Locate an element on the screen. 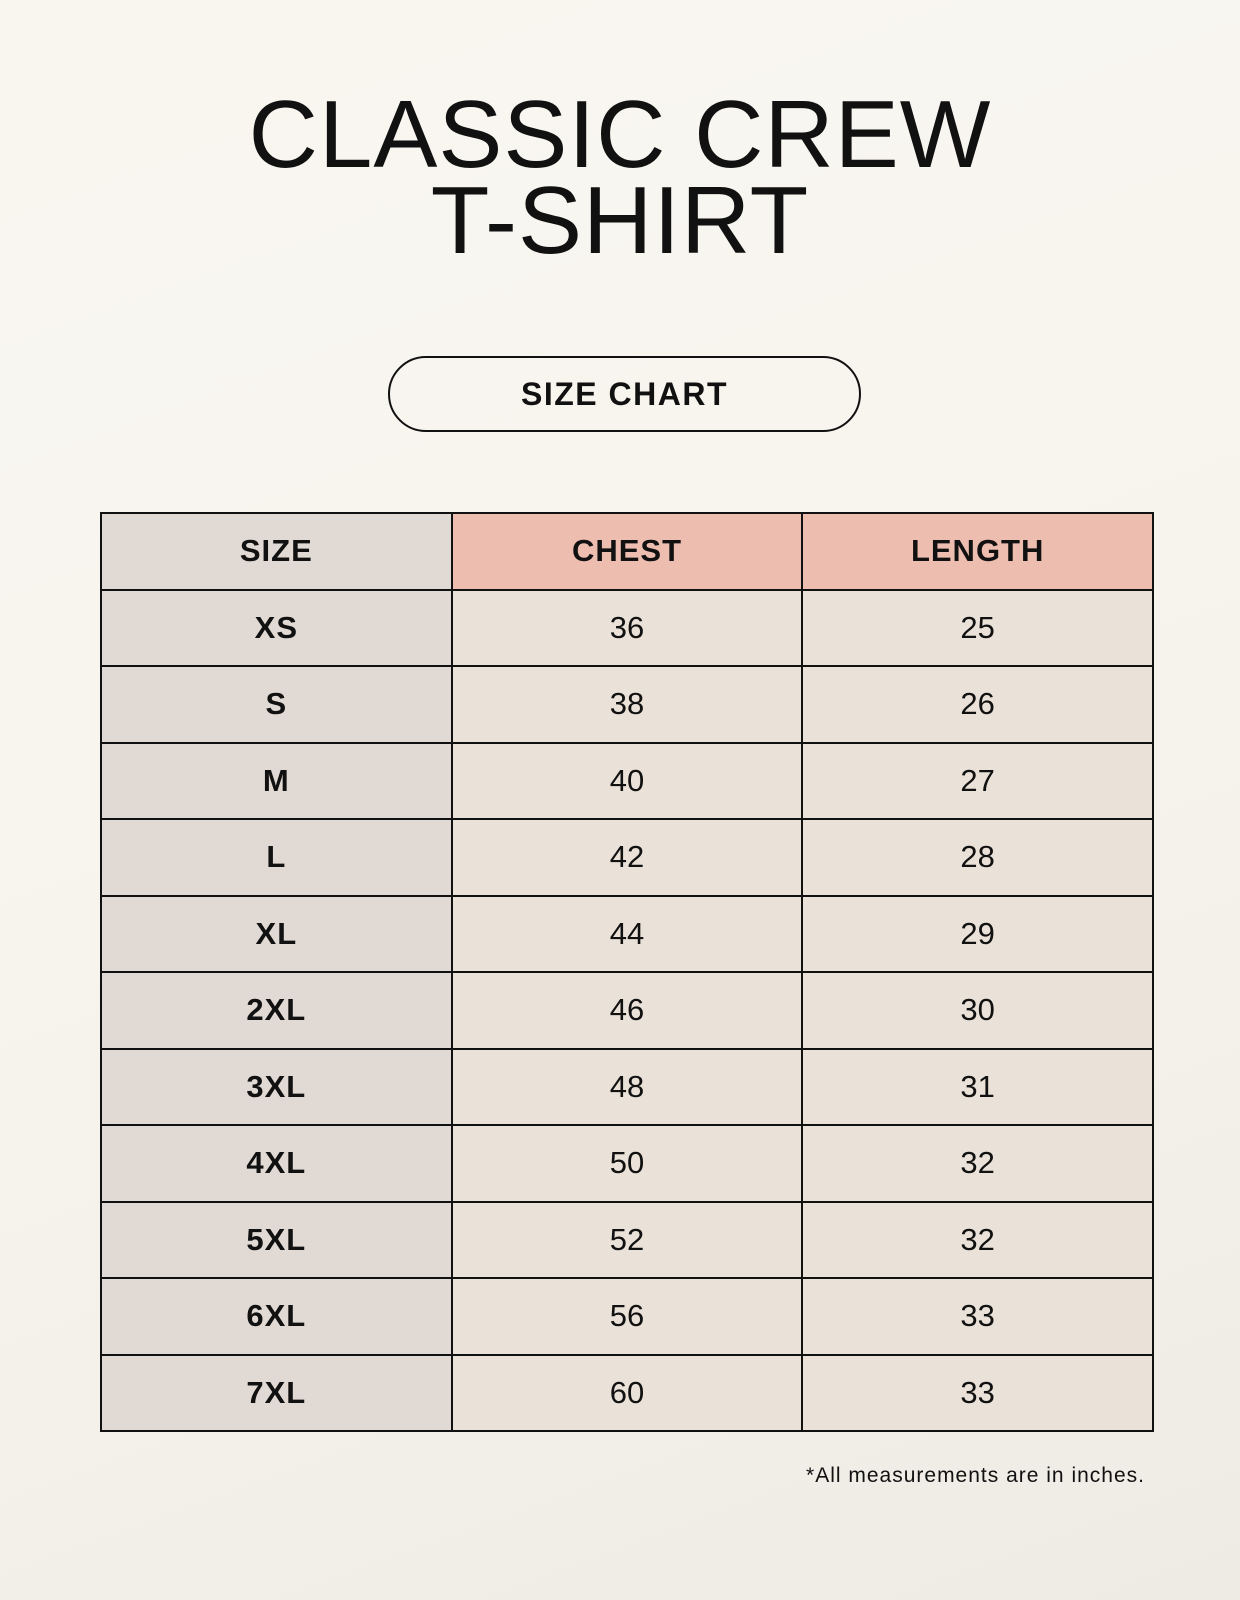 Image resolution: width=1240 pixels, height=1600 pixels. table-row: XL 44 29 is located at coordinates (627, 933).